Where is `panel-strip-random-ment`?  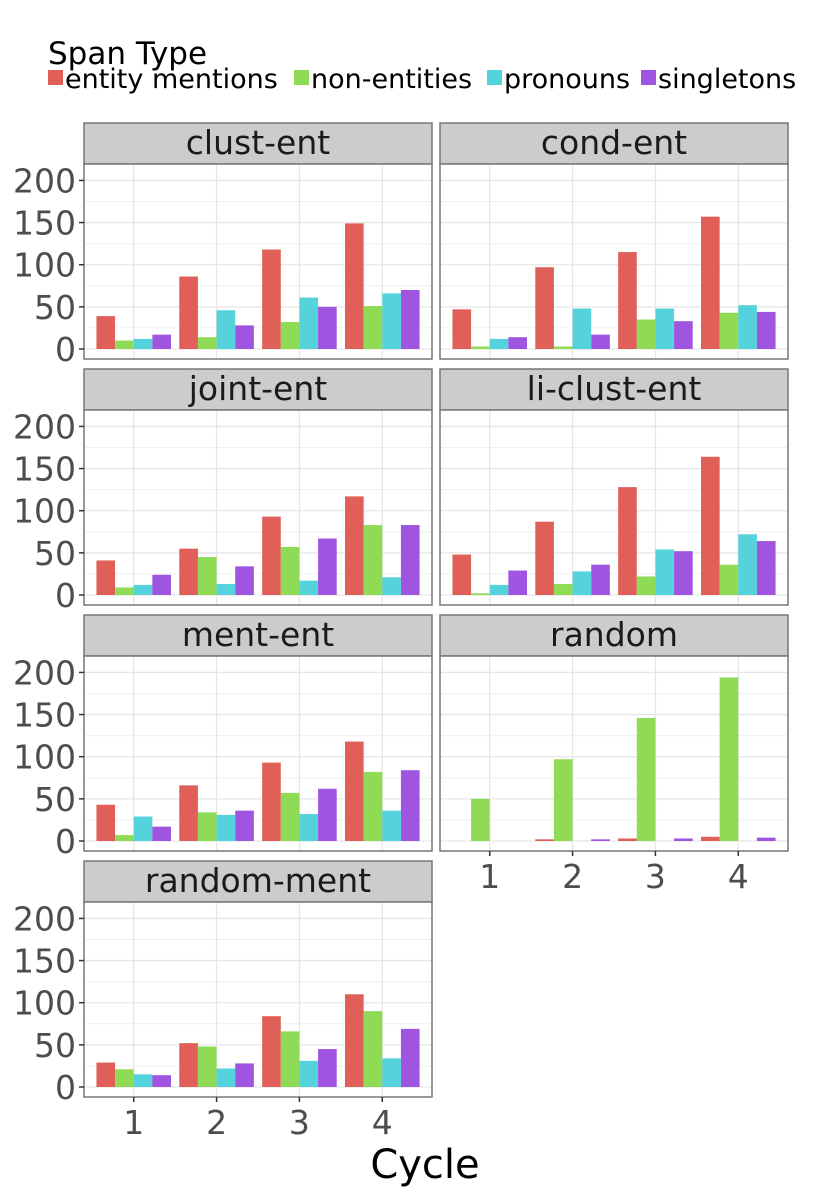
panel-strip-random-ment is located at coordinates (258, 881).